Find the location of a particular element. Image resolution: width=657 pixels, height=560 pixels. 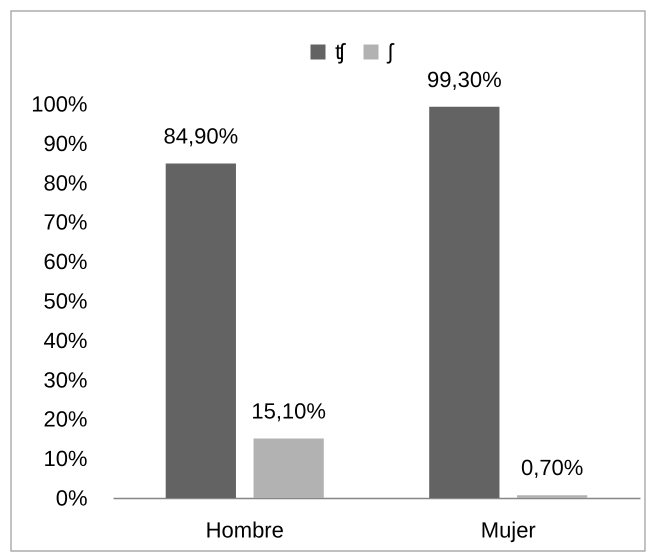

data-label: 15,10% is located at coordinates (288, 411).